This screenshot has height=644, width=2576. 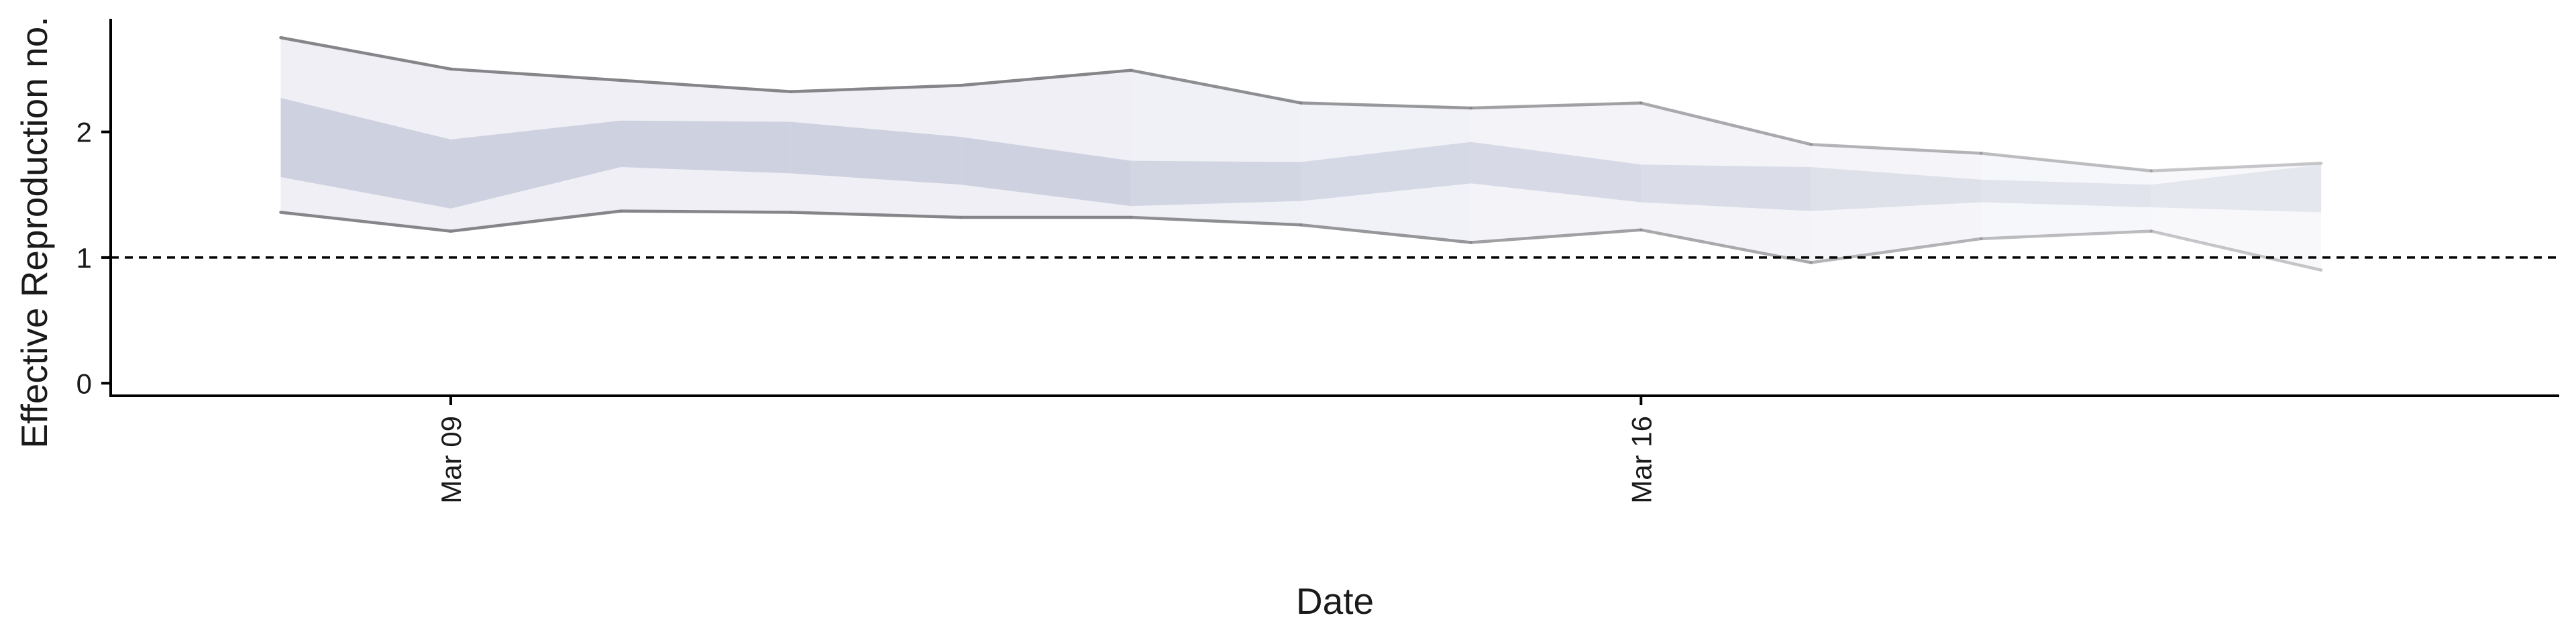 What do you see at coordinates (1641, 460) in the screenshot?
I see `x-tick-label: Mar 16` at bounding box center [1641, 460].